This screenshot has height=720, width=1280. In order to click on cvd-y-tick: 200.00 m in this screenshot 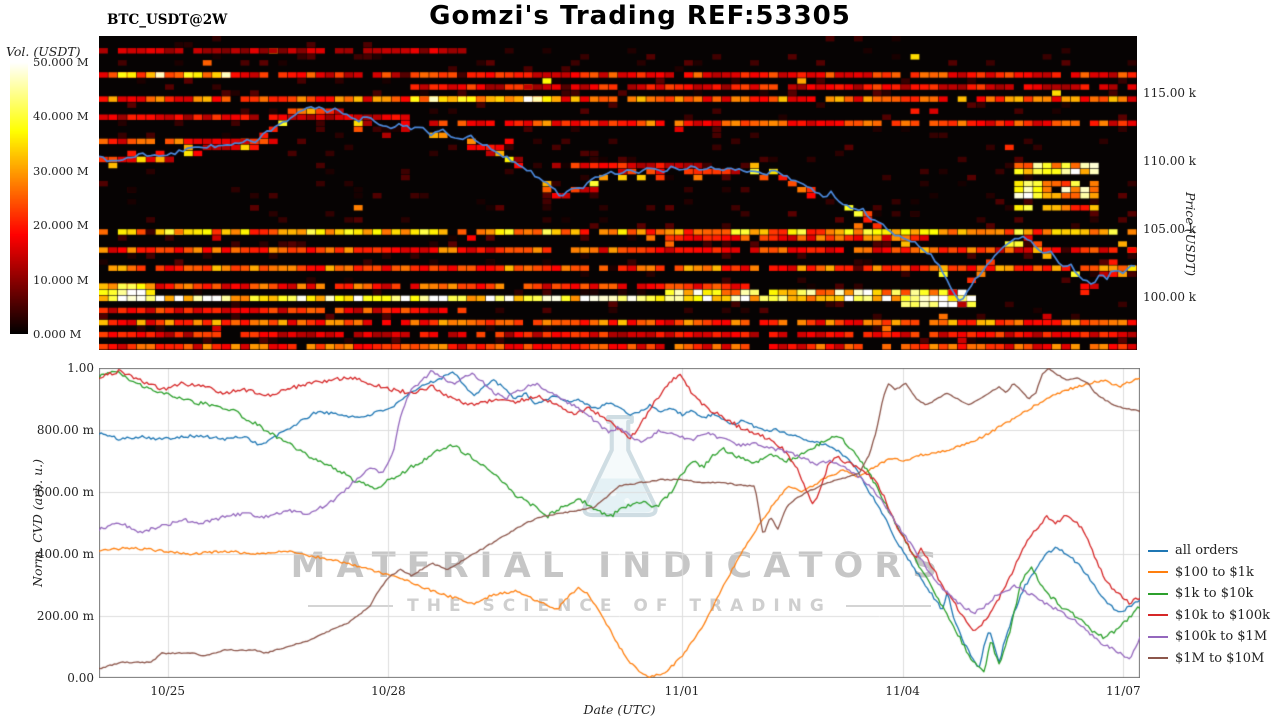, I will do `click(65, 616)`.